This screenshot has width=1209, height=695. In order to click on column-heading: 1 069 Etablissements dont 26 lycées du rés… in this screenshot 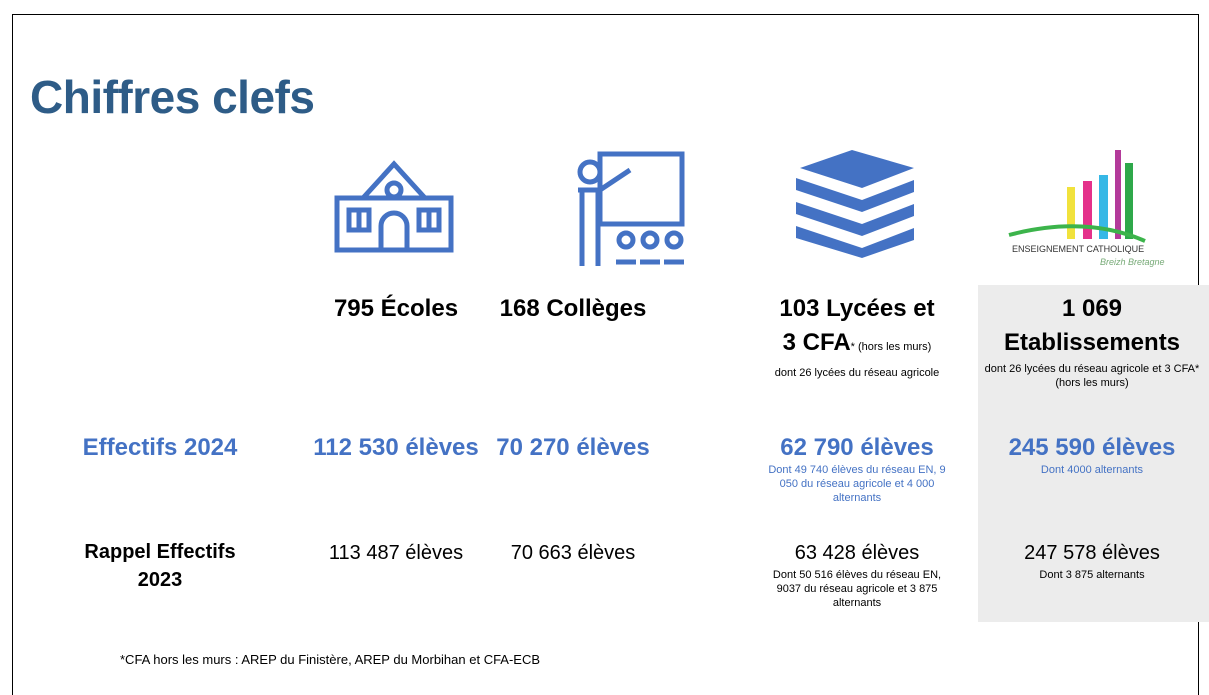, I will do `click(1092, 341)`.